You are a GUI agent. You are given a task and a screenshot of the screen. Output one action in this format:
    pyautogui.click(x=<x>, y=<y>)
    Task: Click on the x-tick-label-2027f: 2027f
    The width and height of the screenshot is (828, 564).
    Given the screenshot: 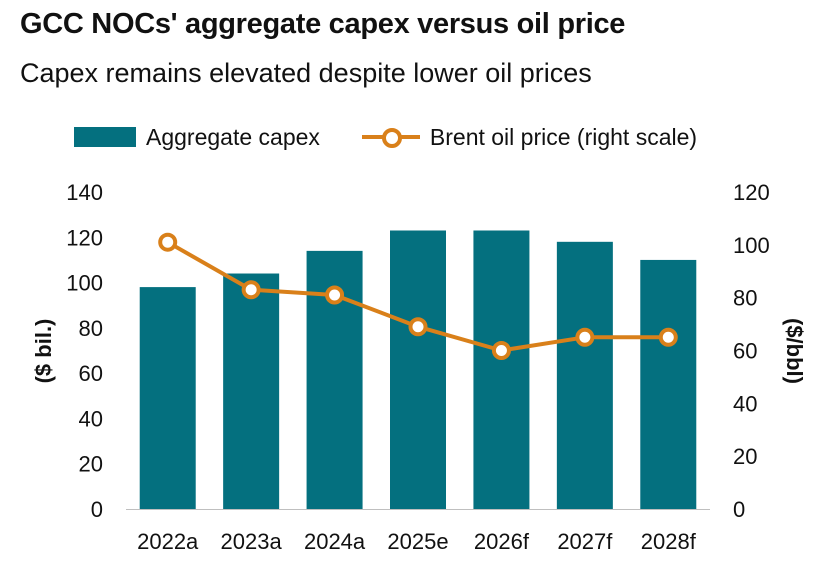 What is the action you would take?
    pyautogui.click(x=585, y=541)
    